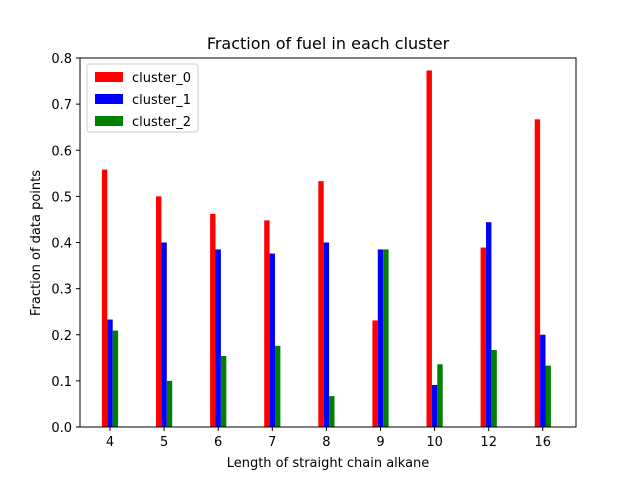  What do you see at coordinates (61, 428) in the screenshot?
I see `y-tick-label: 0.0` at bounding box center [61, 428].